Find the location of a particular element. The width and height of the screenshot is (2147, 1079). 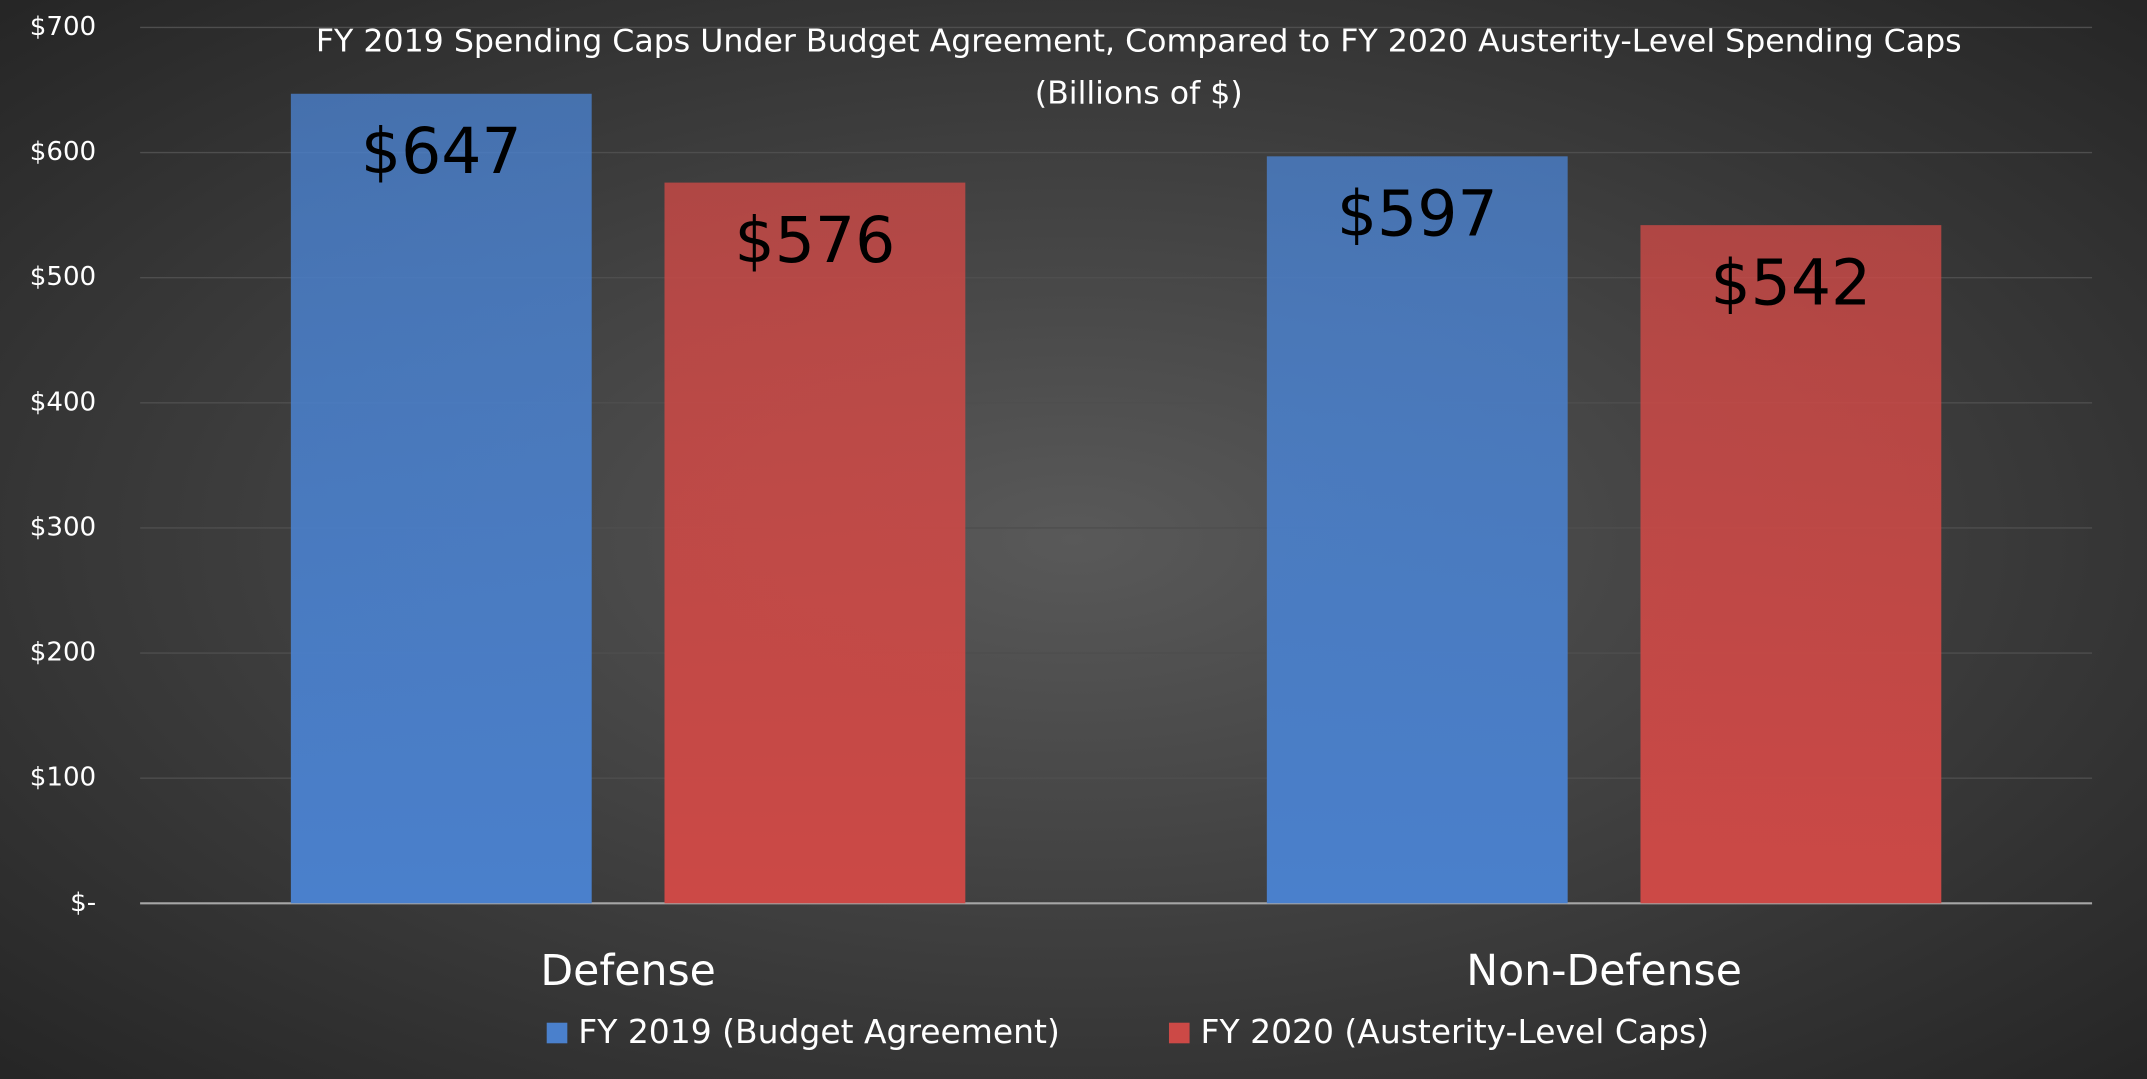

y-tick-label: $300 is located at coordinates (63, 527).